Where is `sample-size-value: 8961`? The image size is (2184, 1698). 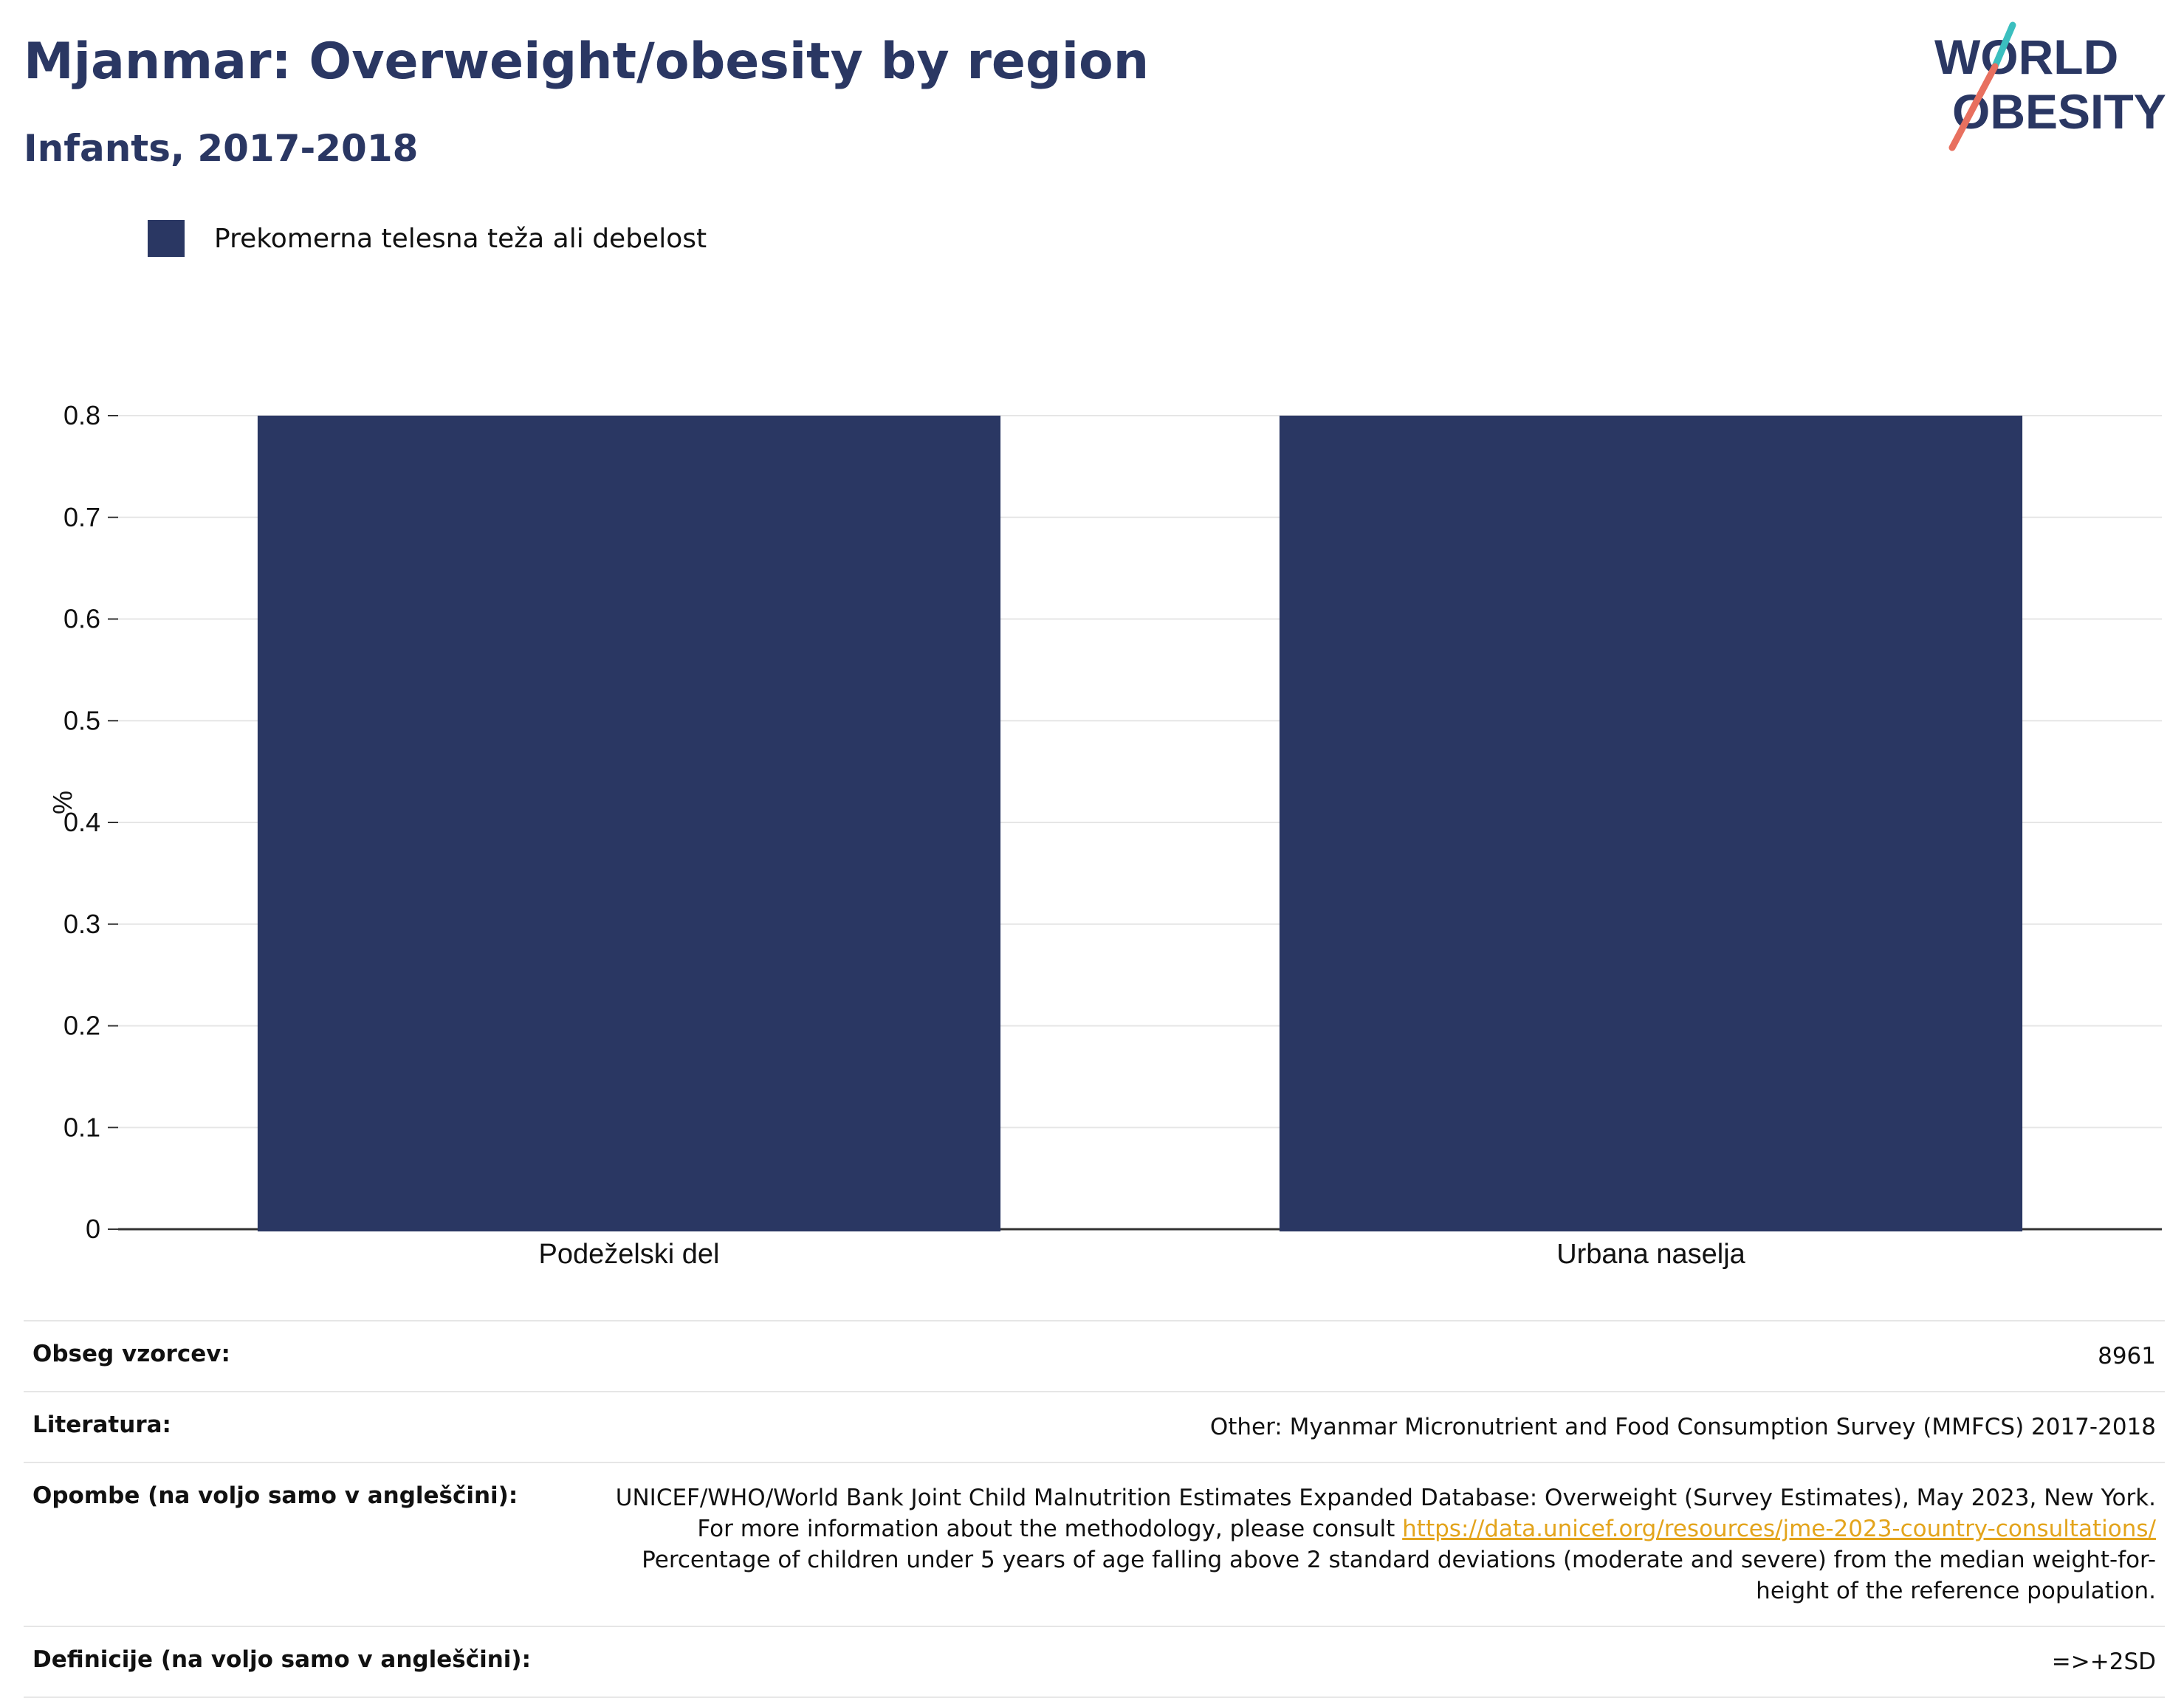 sample-size-value: 8961 is located at coordinates (2127, 1356).